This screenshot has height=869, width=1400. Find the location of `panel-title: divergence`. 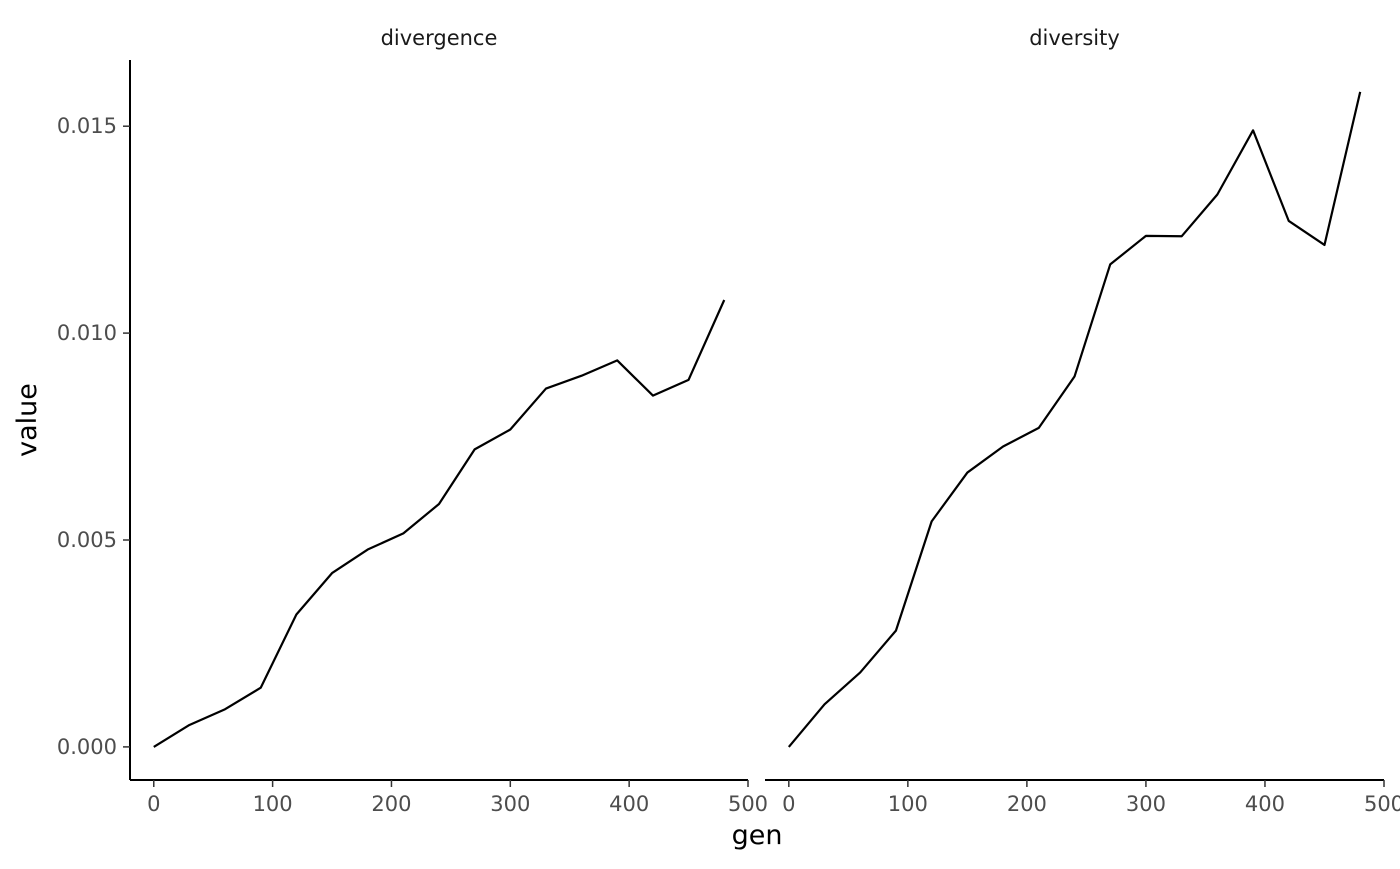

panel-title: divergence is located at coordinates (439, 38).